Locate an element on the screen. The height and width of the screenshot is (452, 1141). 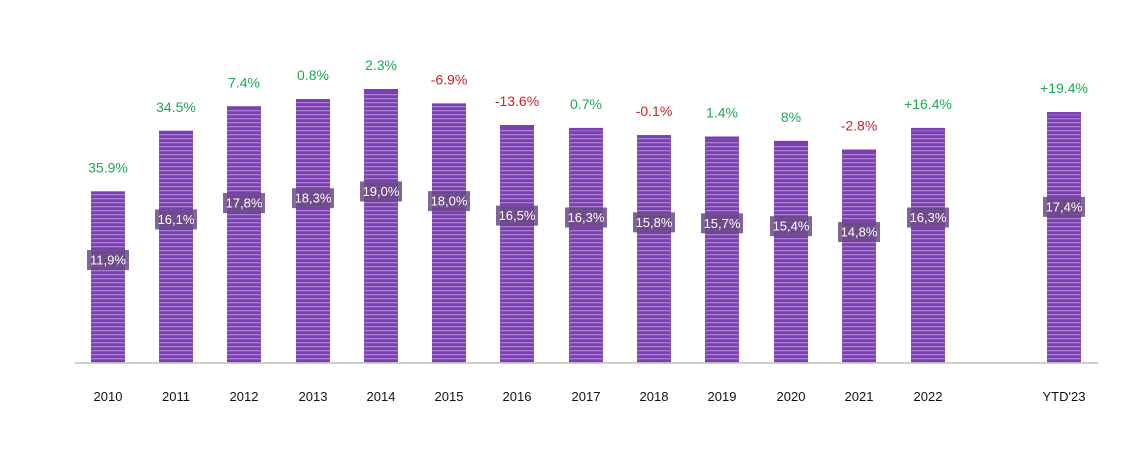
growth-label-2018: -0.1% is located at coordinates (654, 111).